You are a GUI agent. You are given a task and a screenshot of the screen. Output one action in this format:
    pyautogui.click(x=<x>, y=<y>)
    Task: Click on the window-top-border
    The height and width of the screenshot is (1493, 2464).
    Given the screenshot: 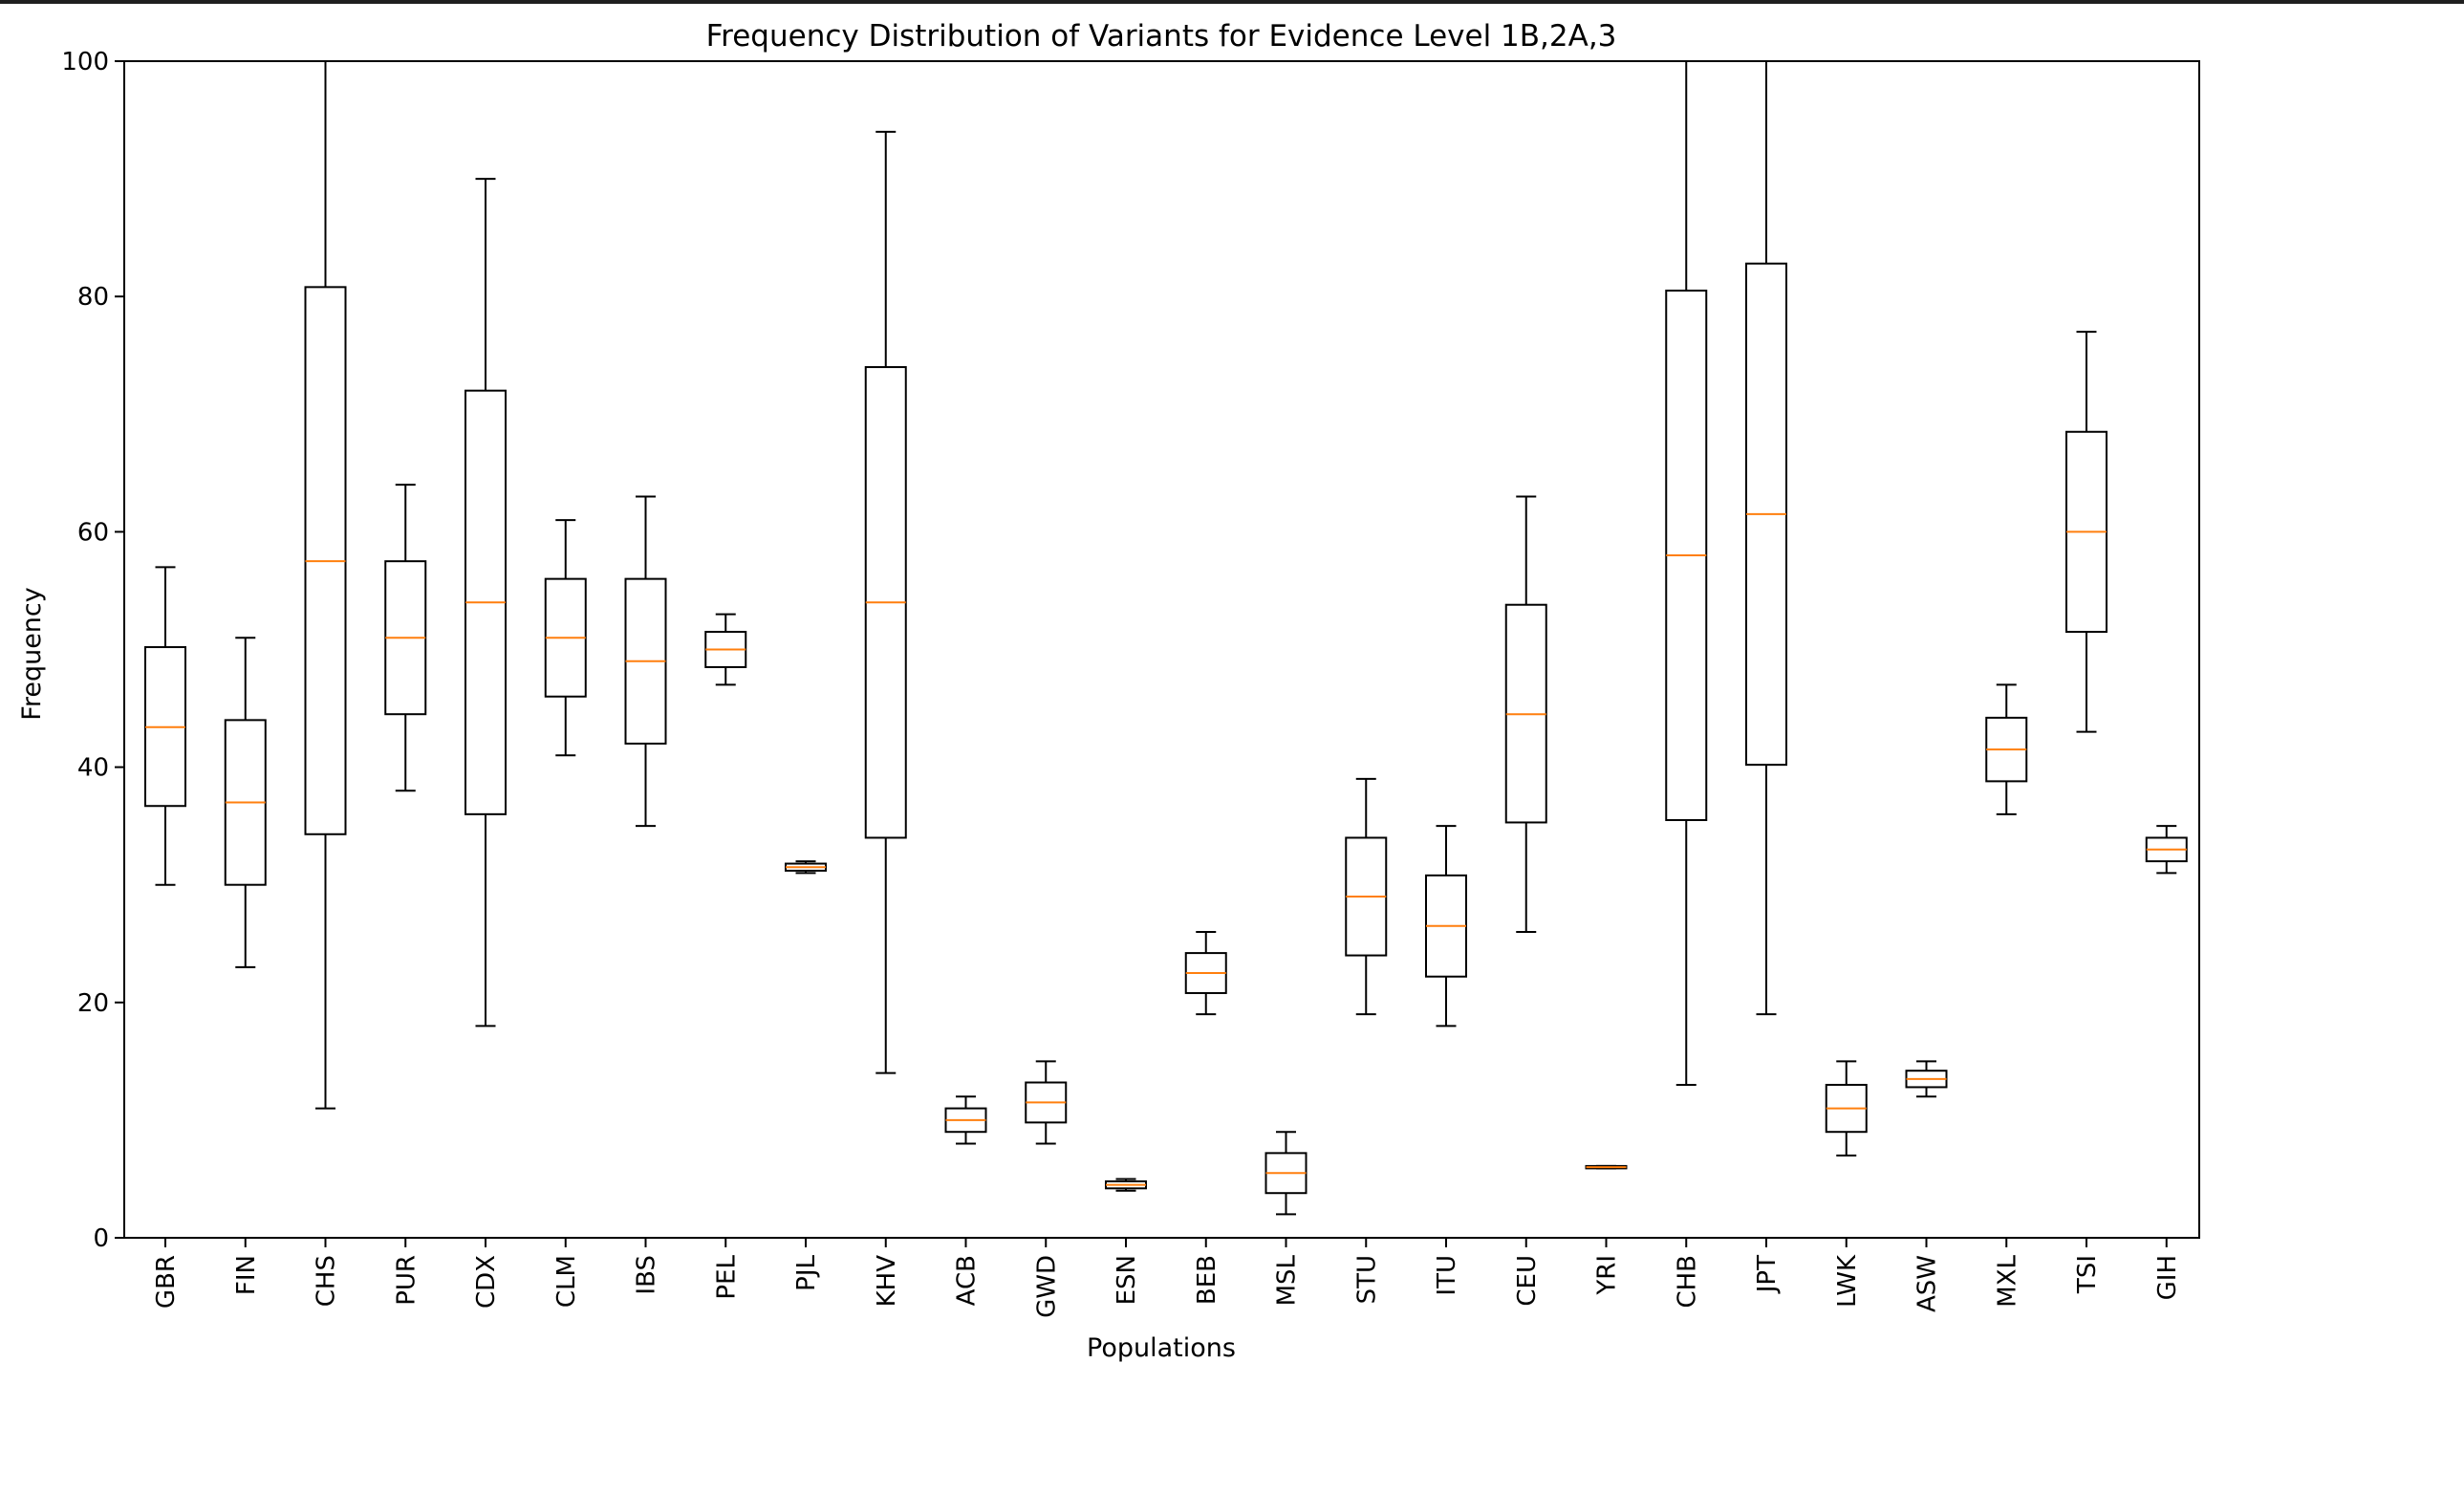 What is the action you would take?
    pyautogui.click(x=1232, y=2)
    